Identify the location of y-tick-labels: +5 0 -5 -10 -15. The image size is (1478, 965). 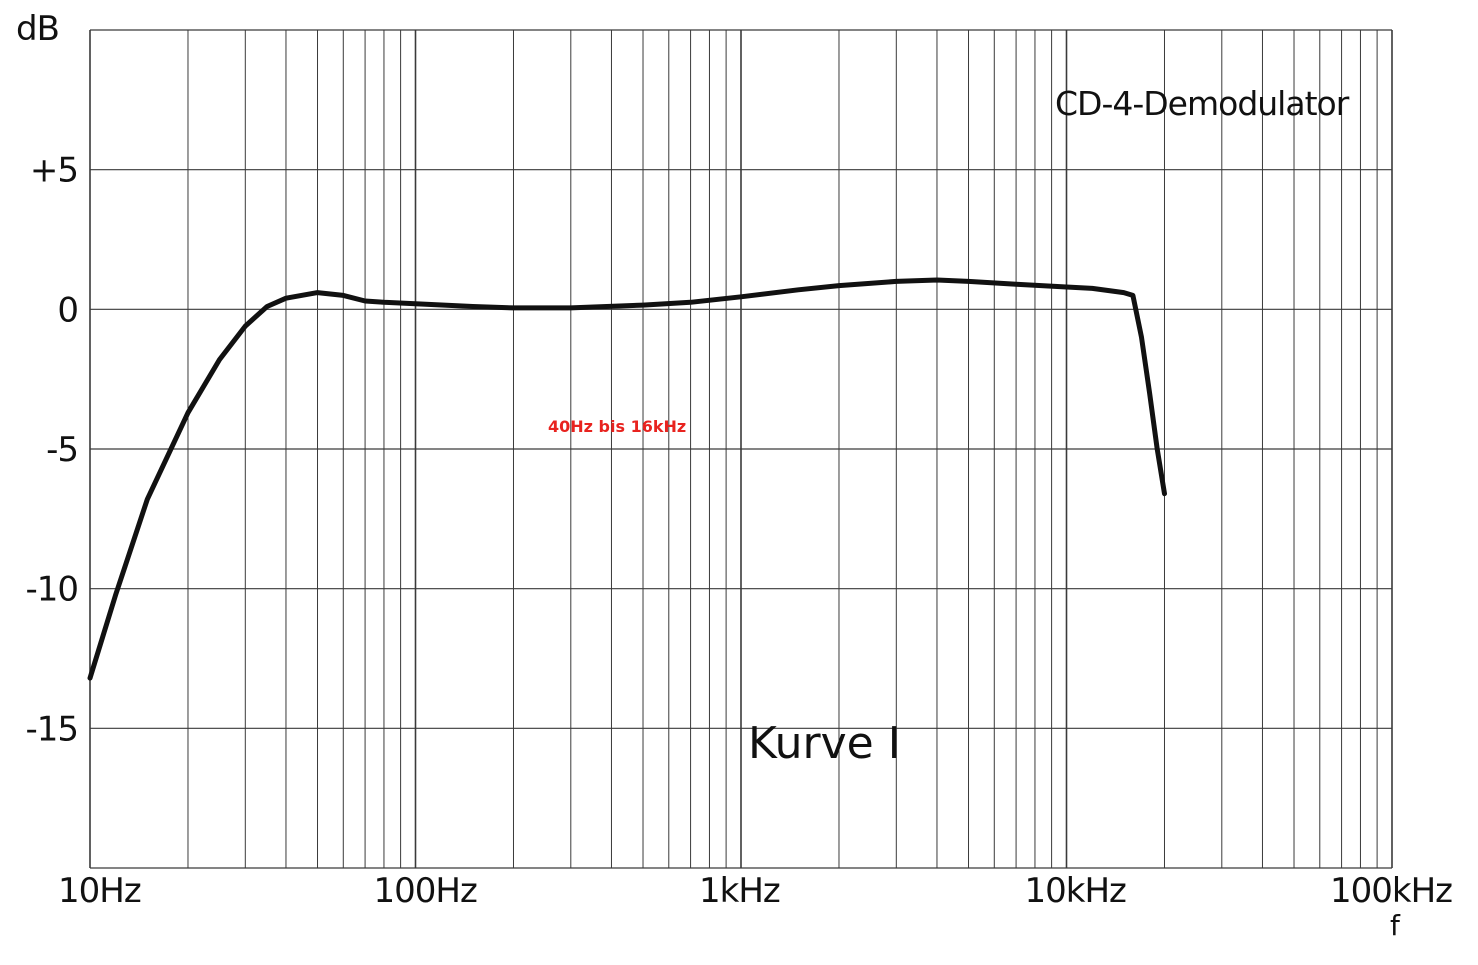
(52, 450).